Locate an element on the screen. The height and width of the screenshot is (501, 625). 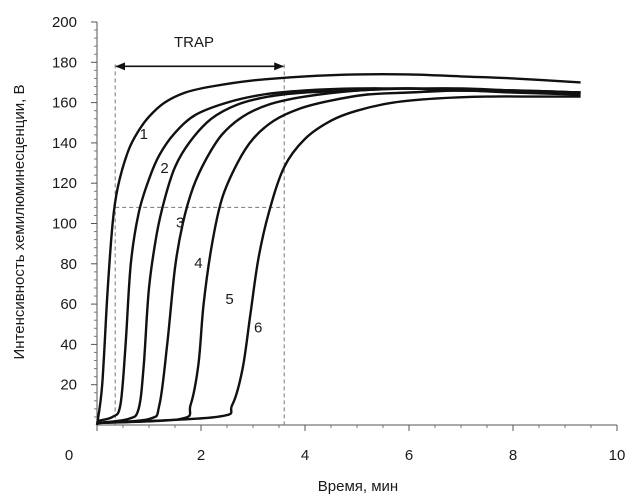
y-tick-label: 80 is located at coordinates (68, 264).